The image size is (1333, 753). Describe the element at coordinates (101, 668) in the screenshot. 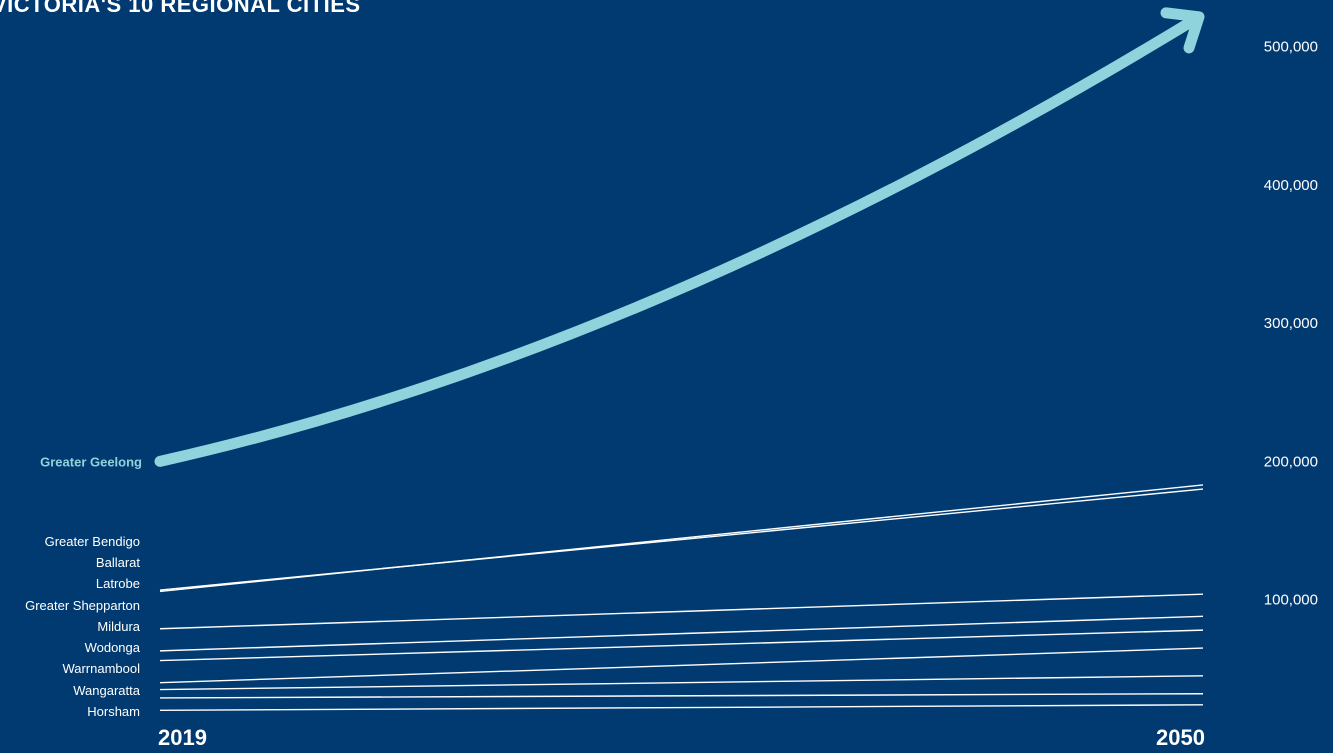

I see `series-label: Warrnambool` at that location.